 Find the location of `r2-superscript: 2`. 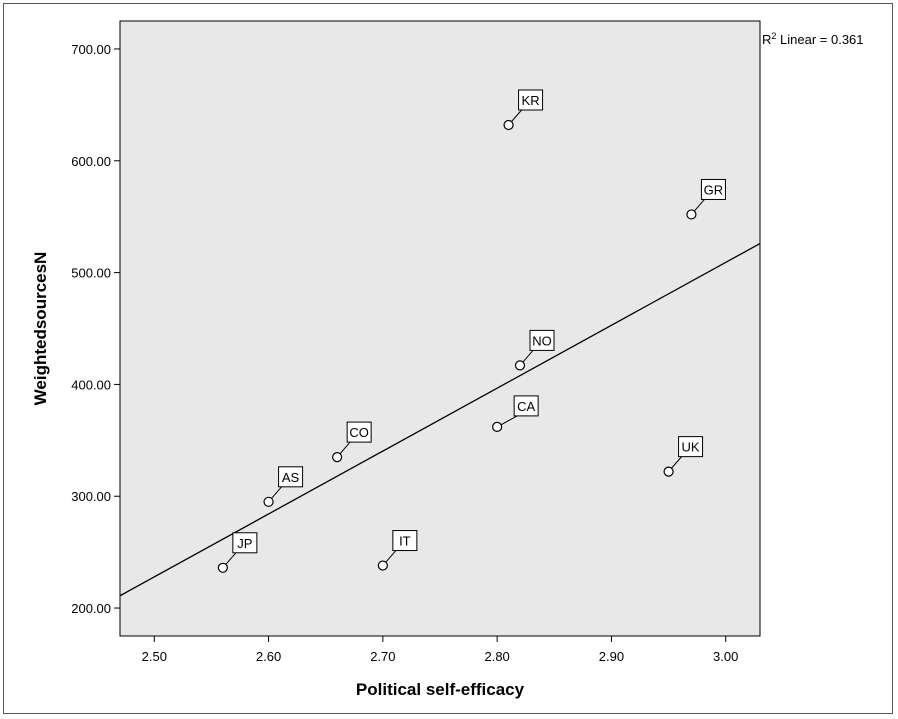

r2-superscript: 2 is located at coordinates (773, 36).